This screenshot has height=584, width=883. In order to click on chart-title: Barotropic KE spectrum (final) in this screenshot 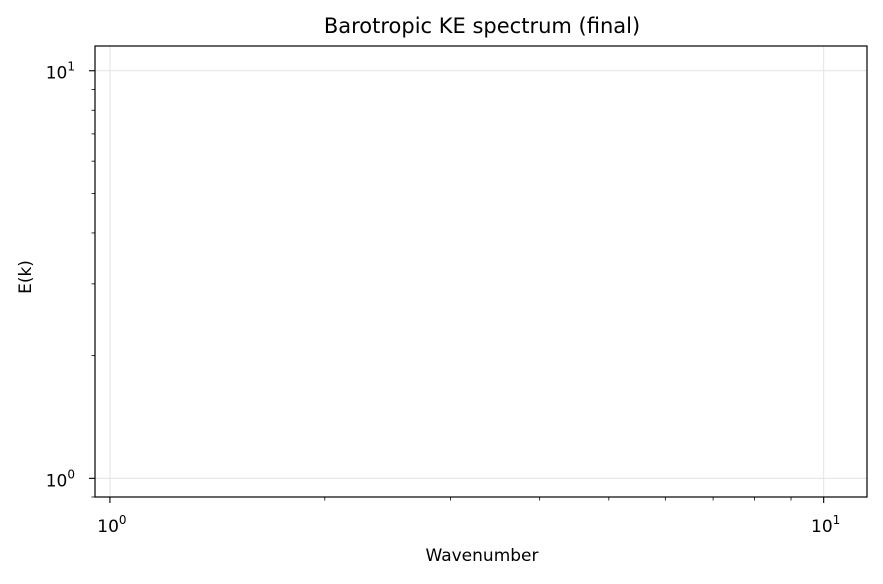, I will do `click(482, 26)`.